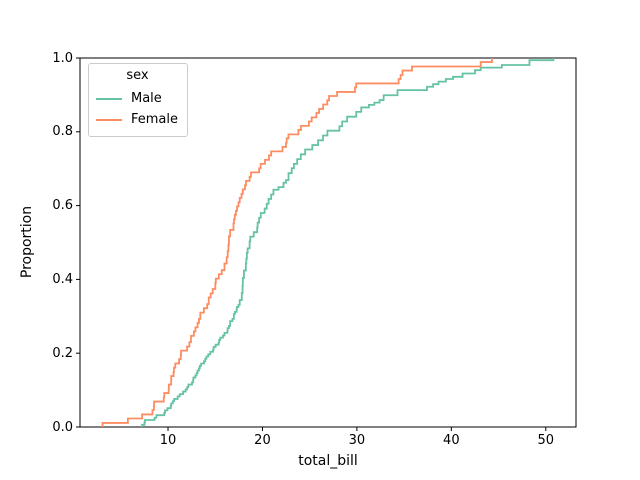  What do you see at coordinates (451, 440) in the screenshot?
I see `x-tick-label: 40` at bounding box center [451, 440].